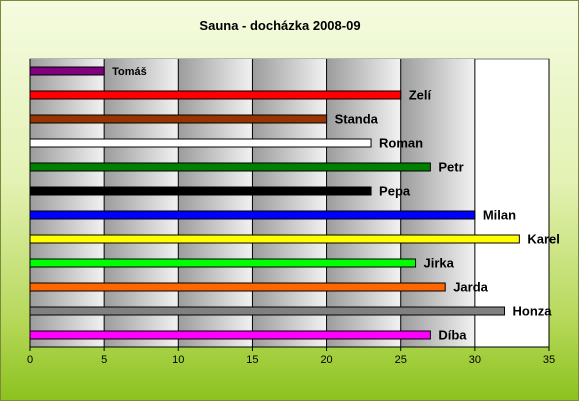 The width and height of the screenshot is (579, 402). Describe the element at coordinates (178, 360) in the screenshot. I see `x-tick-label: 10` at that location.